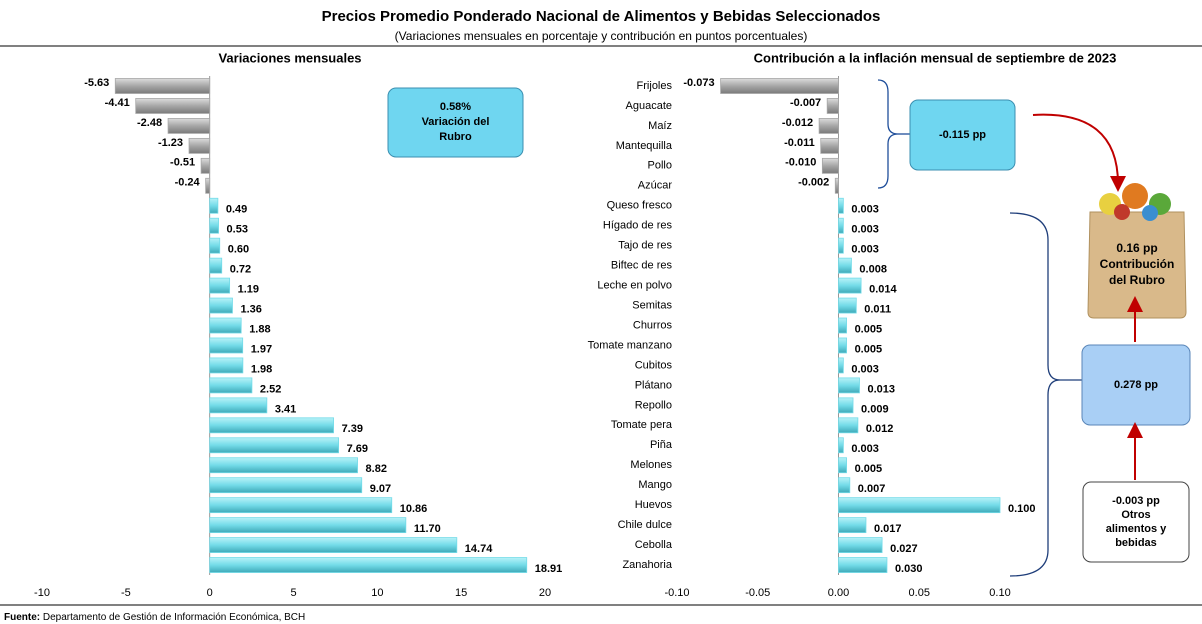 This screenshot has height=624, width=1202. I want to click on category-label: Melones, so click(651, 465).